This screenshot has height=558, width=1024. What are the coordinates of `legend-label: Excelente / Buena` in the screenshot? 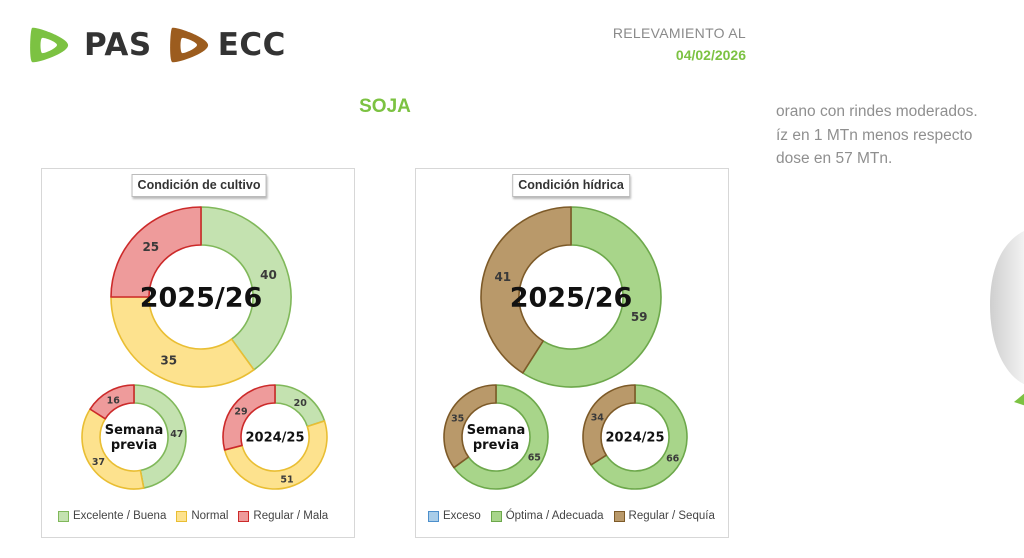 It's located at (120, 516).